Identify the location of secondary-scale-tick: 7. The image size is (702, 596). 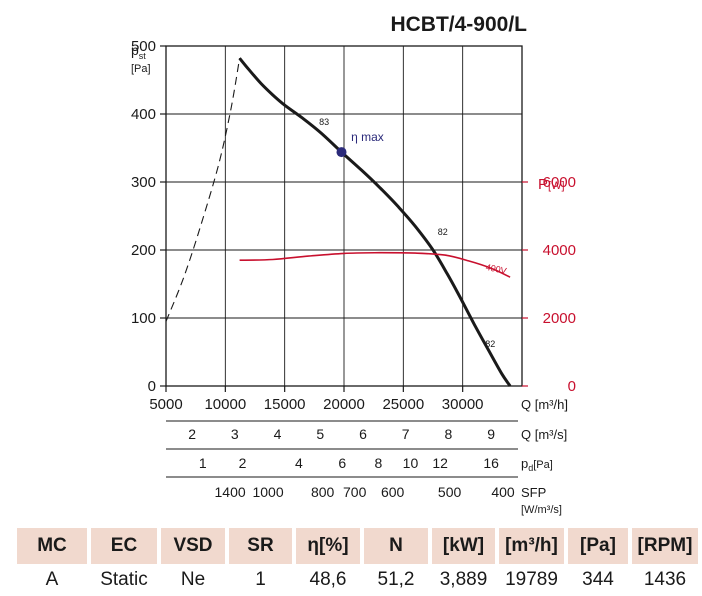
(406, 434).